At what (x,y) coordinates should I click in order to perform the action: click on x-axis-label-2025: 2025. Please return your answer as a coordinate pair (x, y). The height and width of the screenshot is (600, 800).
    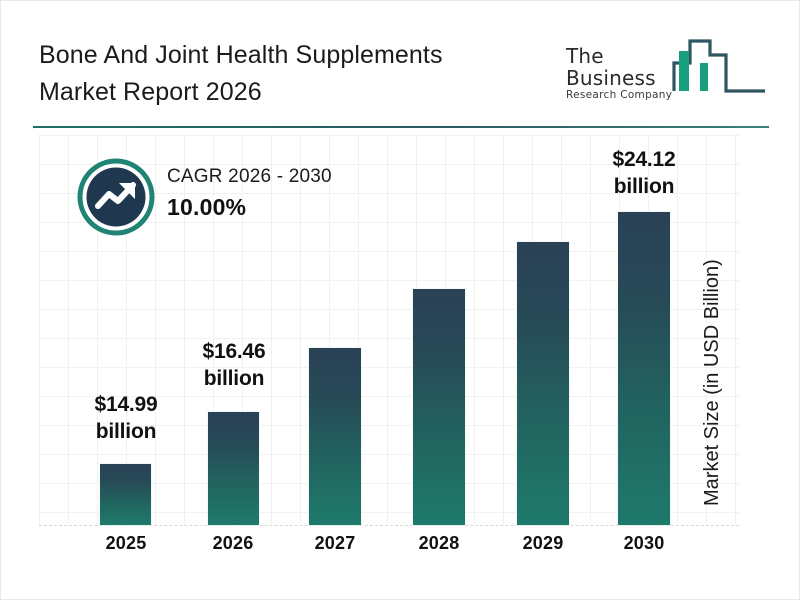
    Looking at the image, I should click on (126, 543).